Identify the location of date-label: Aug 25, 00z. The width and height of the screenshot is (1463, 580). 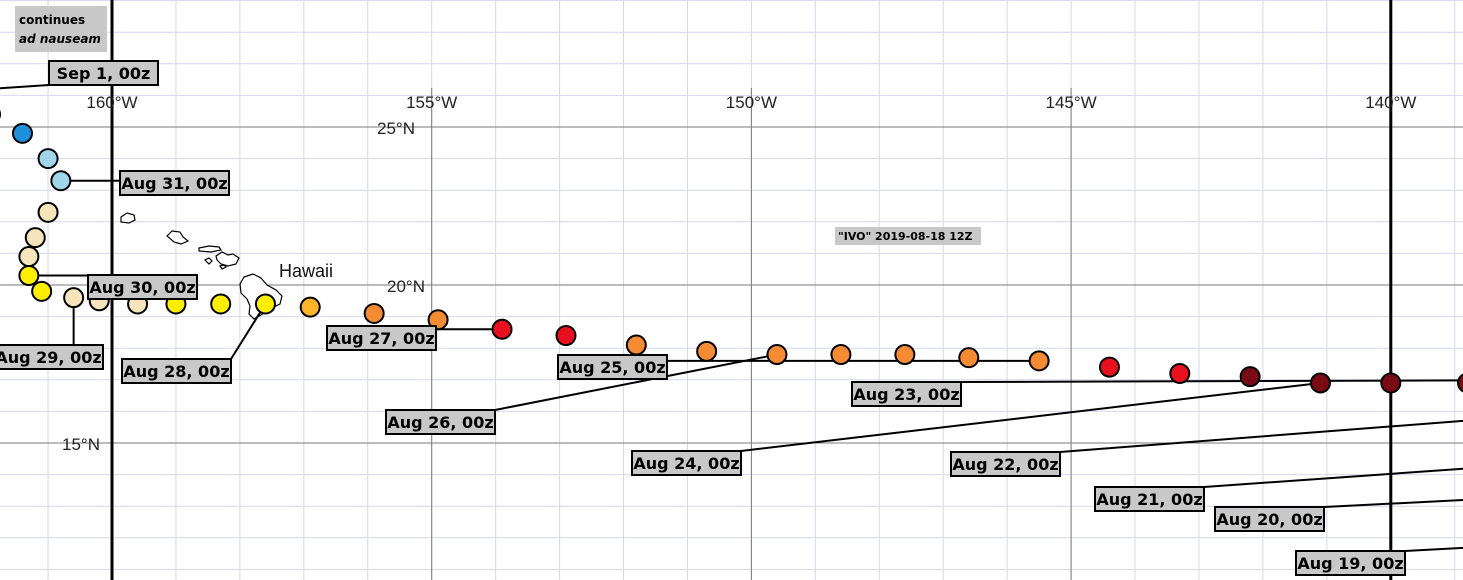
(612, 367).